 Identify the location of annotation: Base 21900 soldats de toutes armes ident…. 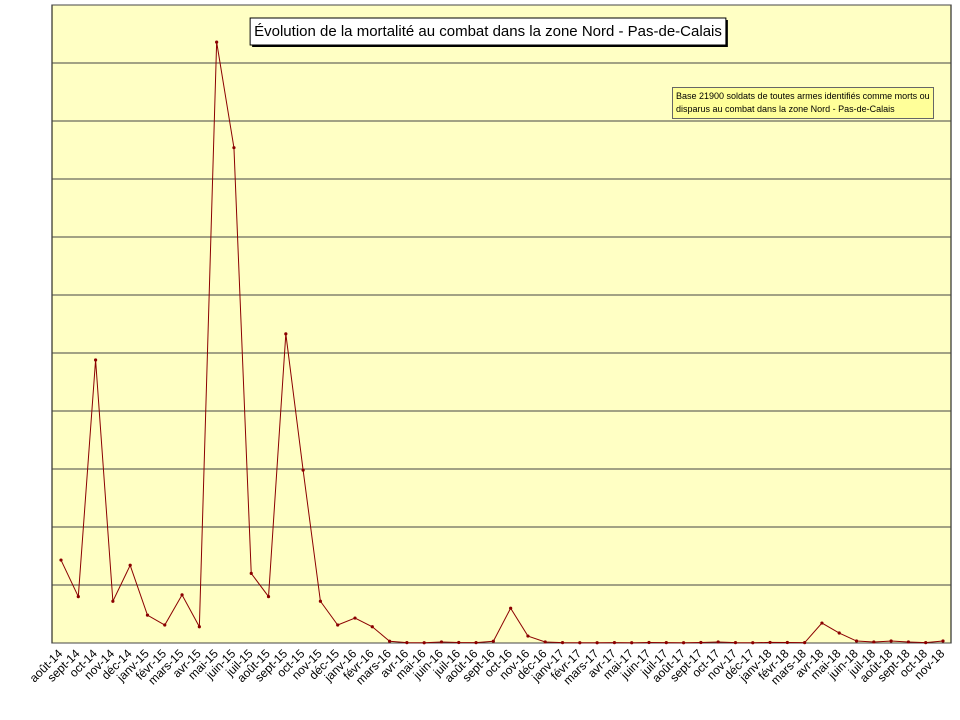
(803, 103).